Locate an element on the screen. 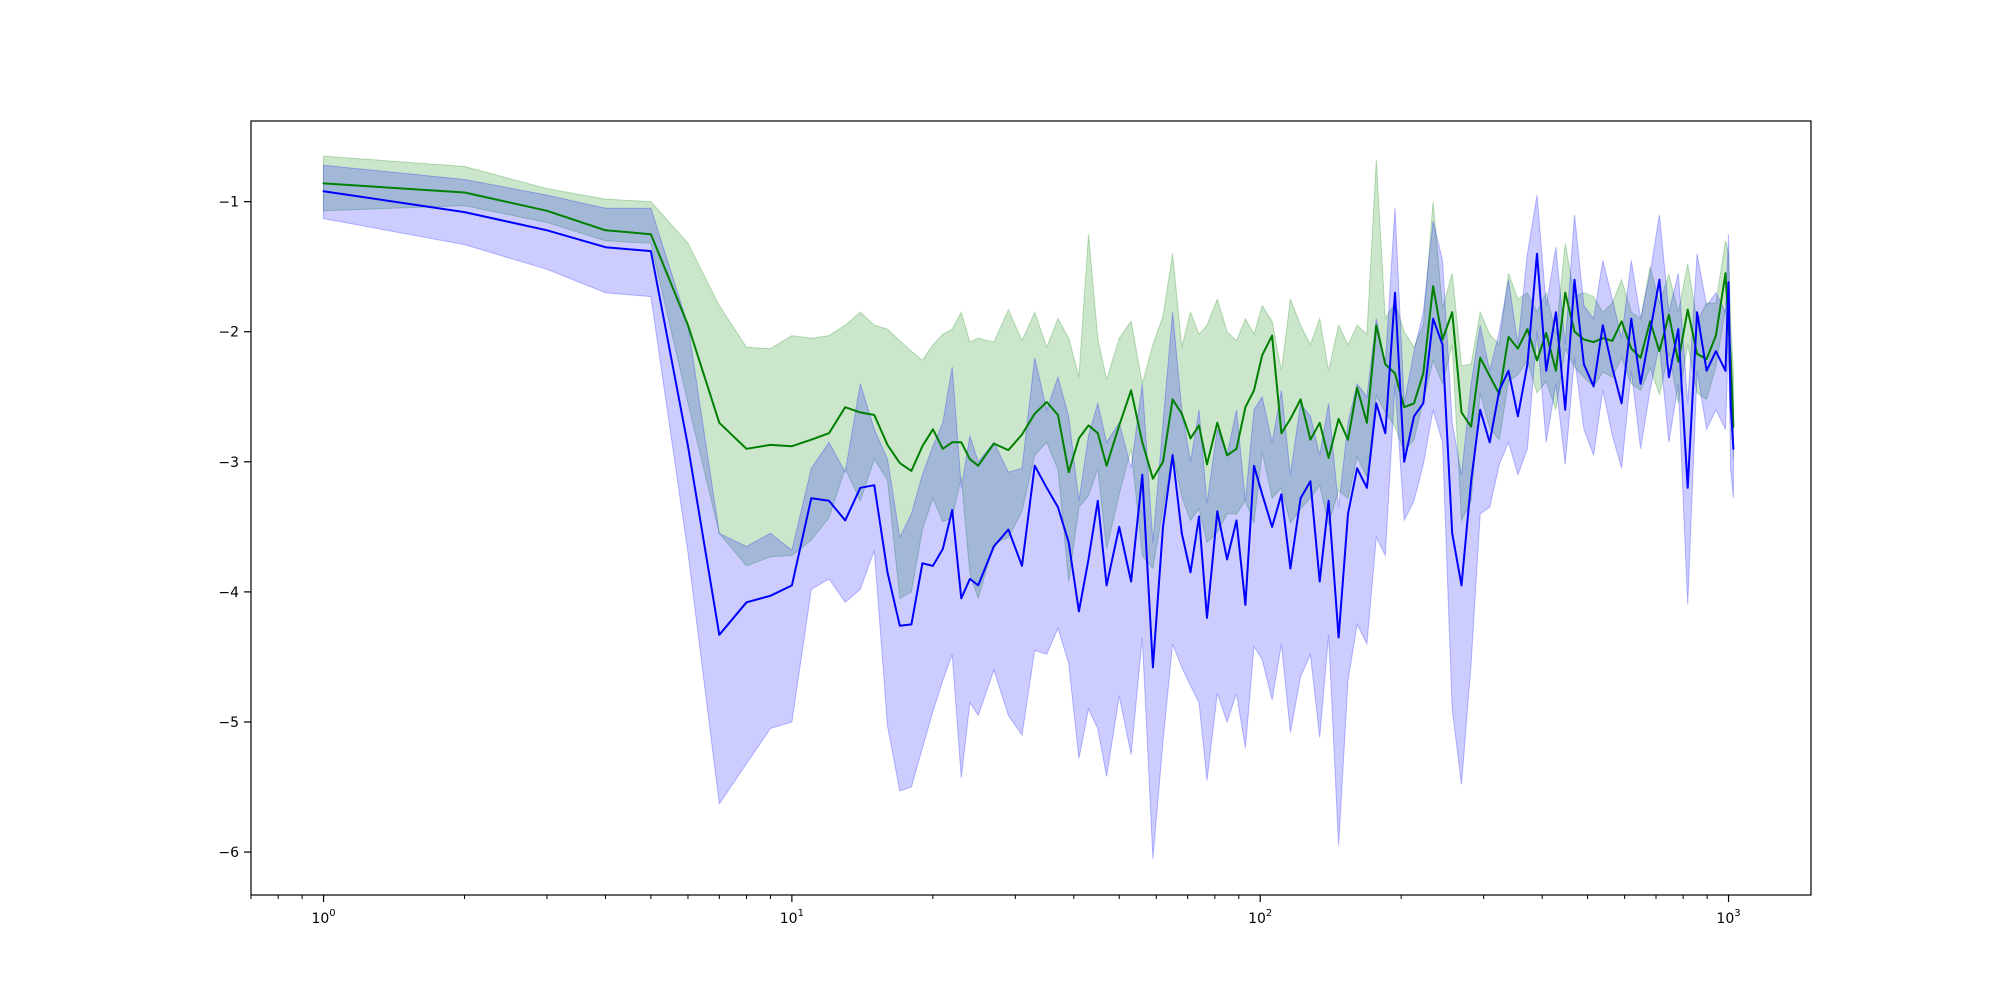 This screenshot has width=2000, height=1000. y-tick-label-1: −2 is located at coordinates (228, 333).